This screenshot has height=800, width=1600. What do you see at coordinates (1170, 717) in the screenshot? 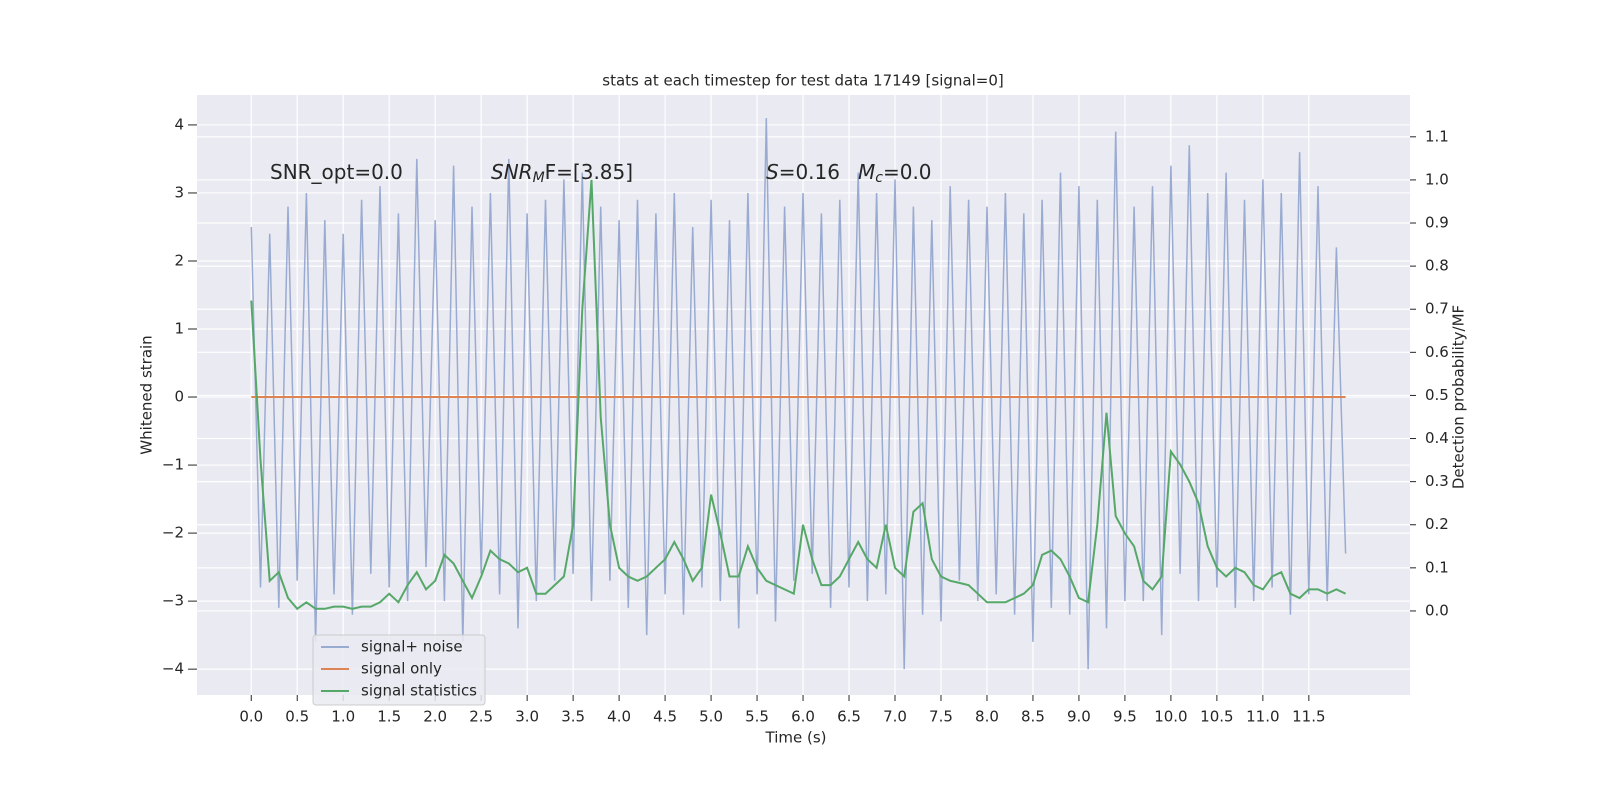
I see `x-tick-label: 10.0` at bounding box center [1170, 717].